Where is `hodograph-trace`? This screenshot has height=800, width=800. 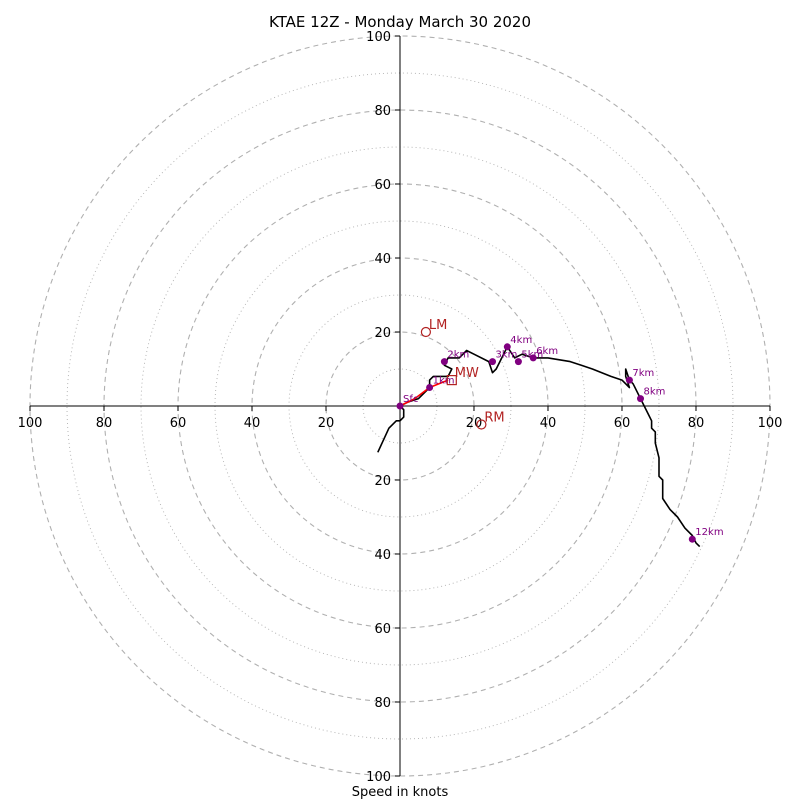
hodograph-trace is located at coordinates (539, 446).